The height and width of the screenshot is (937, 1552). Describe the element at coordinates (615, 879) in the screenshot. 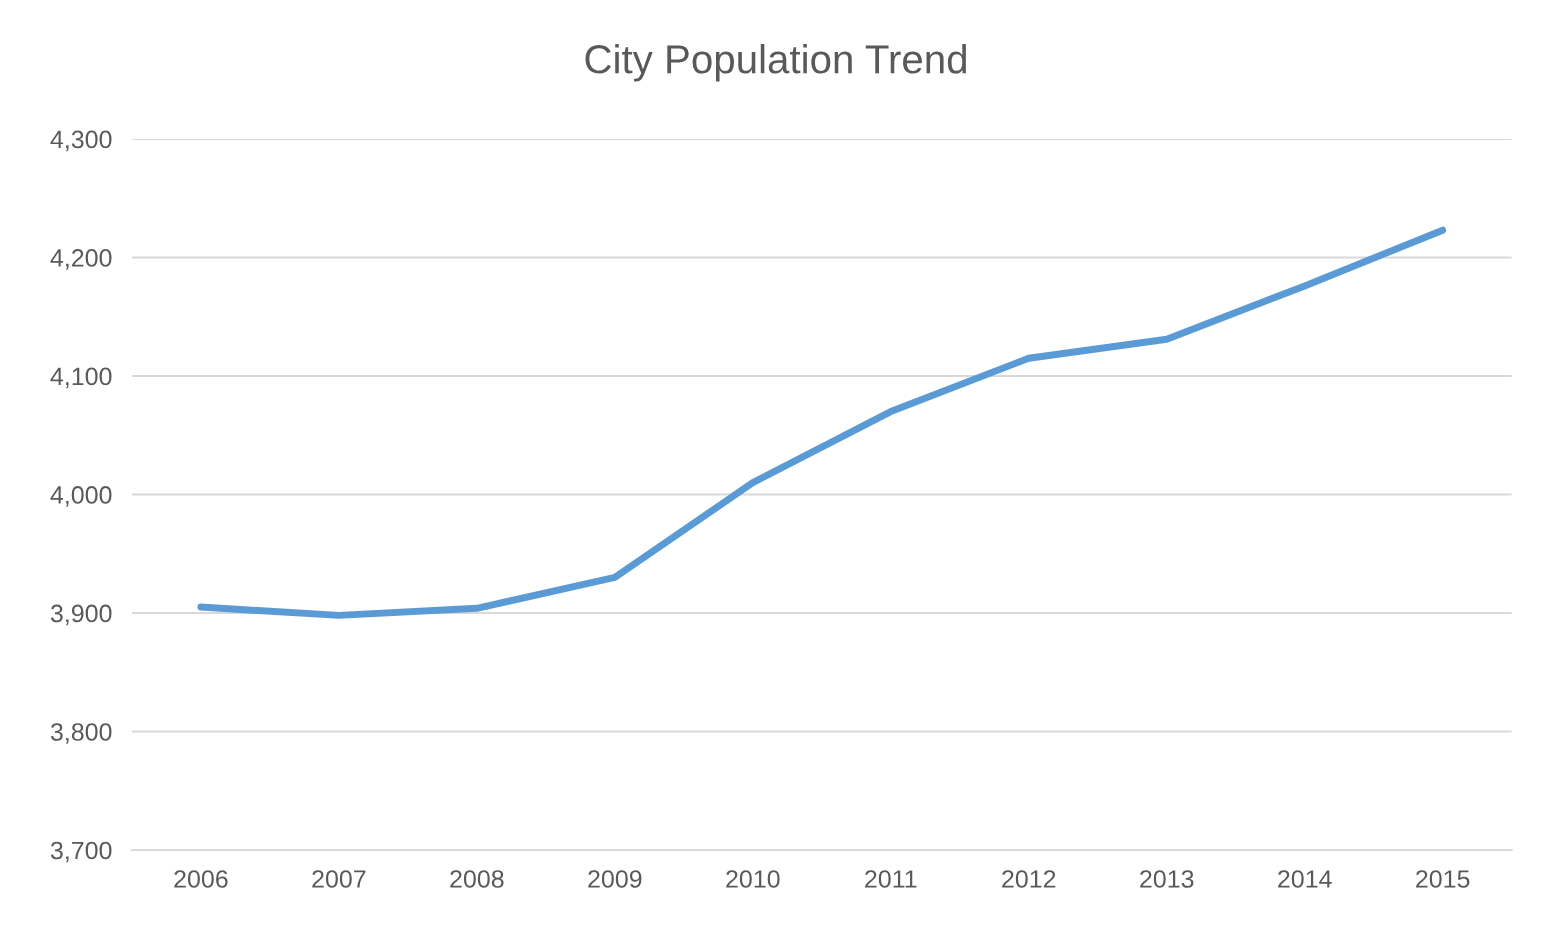

I see `x-tick-label: 2009` at that location.